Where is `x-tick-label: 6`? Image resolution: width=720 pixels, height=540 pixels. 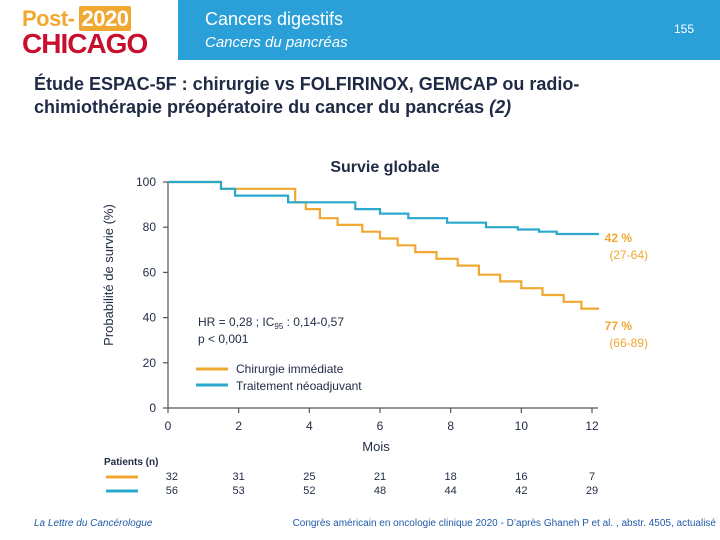
x-tick-label: 6 is located at coordinates (380, 426).